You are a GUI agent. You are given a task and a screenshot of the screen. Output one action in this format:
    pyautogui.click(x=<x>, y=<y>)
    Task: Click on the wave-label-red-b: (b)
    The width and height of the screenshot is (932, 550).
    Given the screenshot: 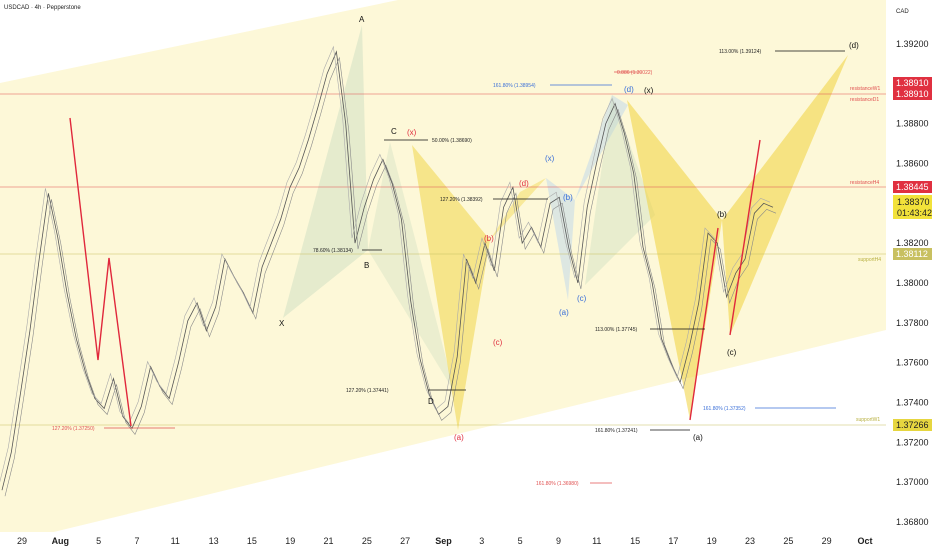 What is the action you would take?
    pyautogui.click(x=489, y=238)
    